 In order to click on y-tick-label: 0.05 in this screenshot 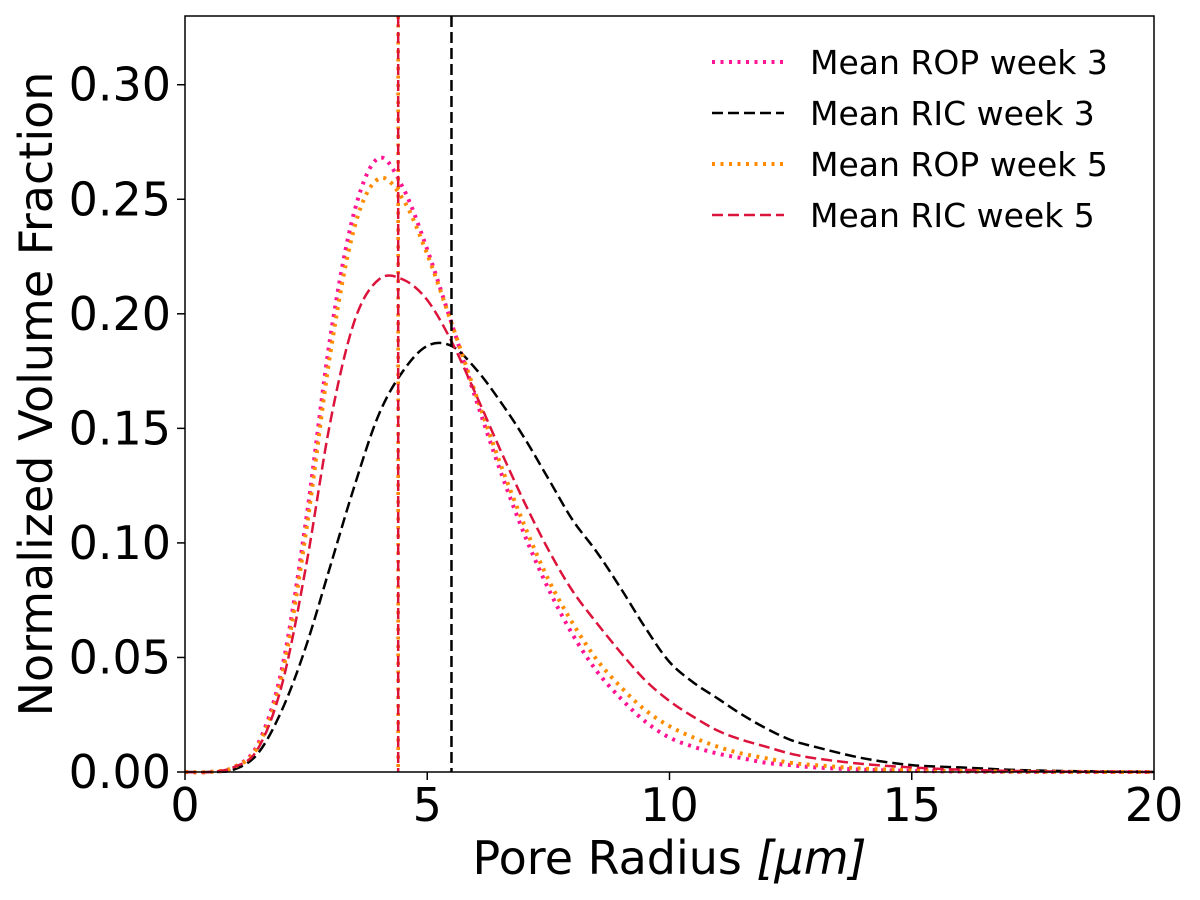, I will do `click(120, 657)`.